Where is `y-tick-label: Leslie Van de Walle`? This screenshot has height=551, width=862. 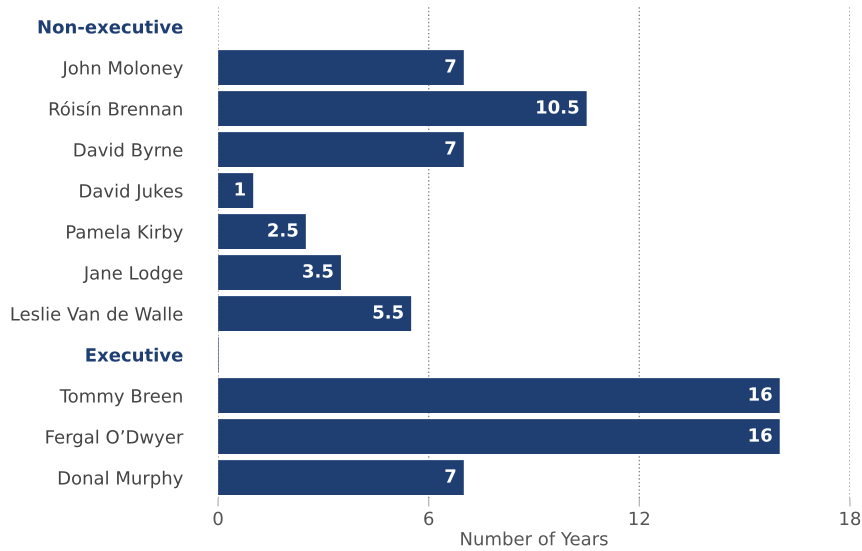 y-tick-label: Leslie Van de Walle is located at coordinates (97, 313).